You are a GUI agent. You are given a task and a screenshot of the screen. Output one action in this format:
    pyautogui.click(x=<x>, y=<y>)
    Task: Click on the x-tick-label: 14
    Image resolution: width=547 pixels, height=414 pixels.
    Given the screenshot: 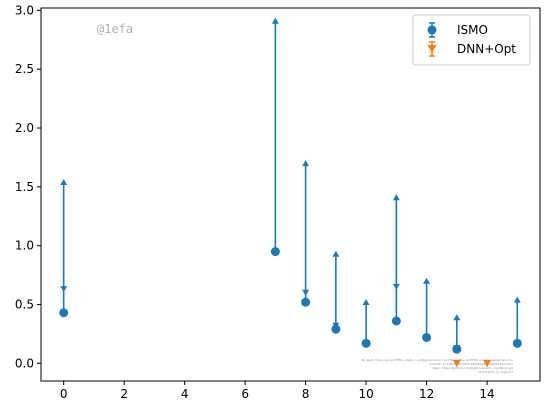 What is the action you would take?
    pyautogui.click(x=486, y=394)
    